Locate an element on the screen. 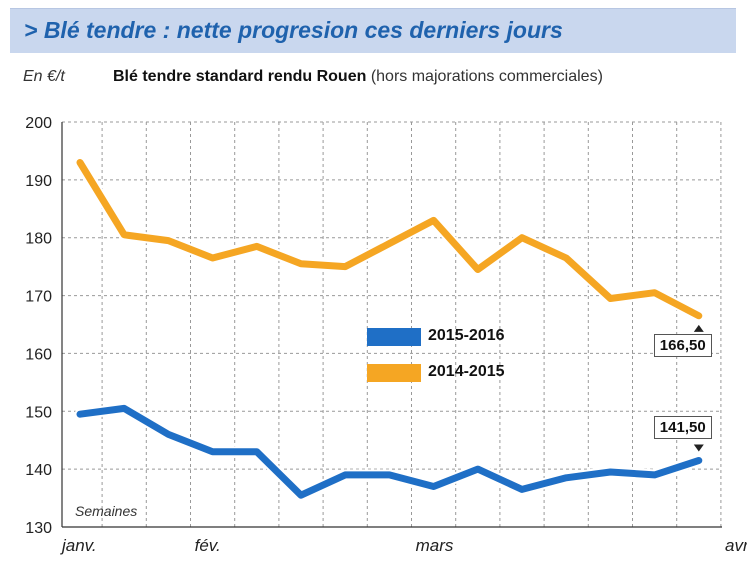  y-tick-label-180: 180 is located at coordinates (38, 239).